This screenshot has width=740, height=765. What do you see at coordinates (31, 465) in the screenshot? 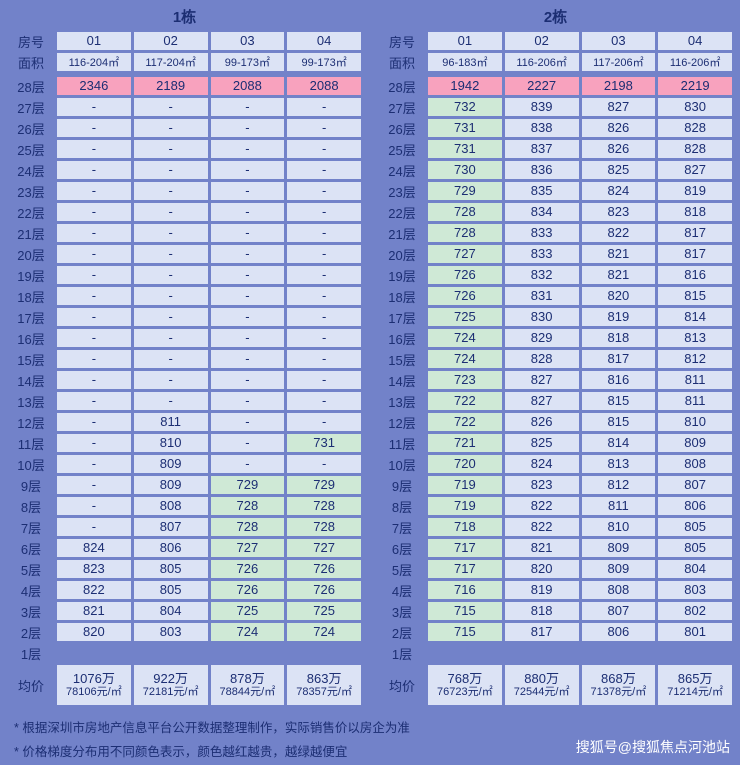
I see `floor-label: 10层` at bounding box center [31, 465].